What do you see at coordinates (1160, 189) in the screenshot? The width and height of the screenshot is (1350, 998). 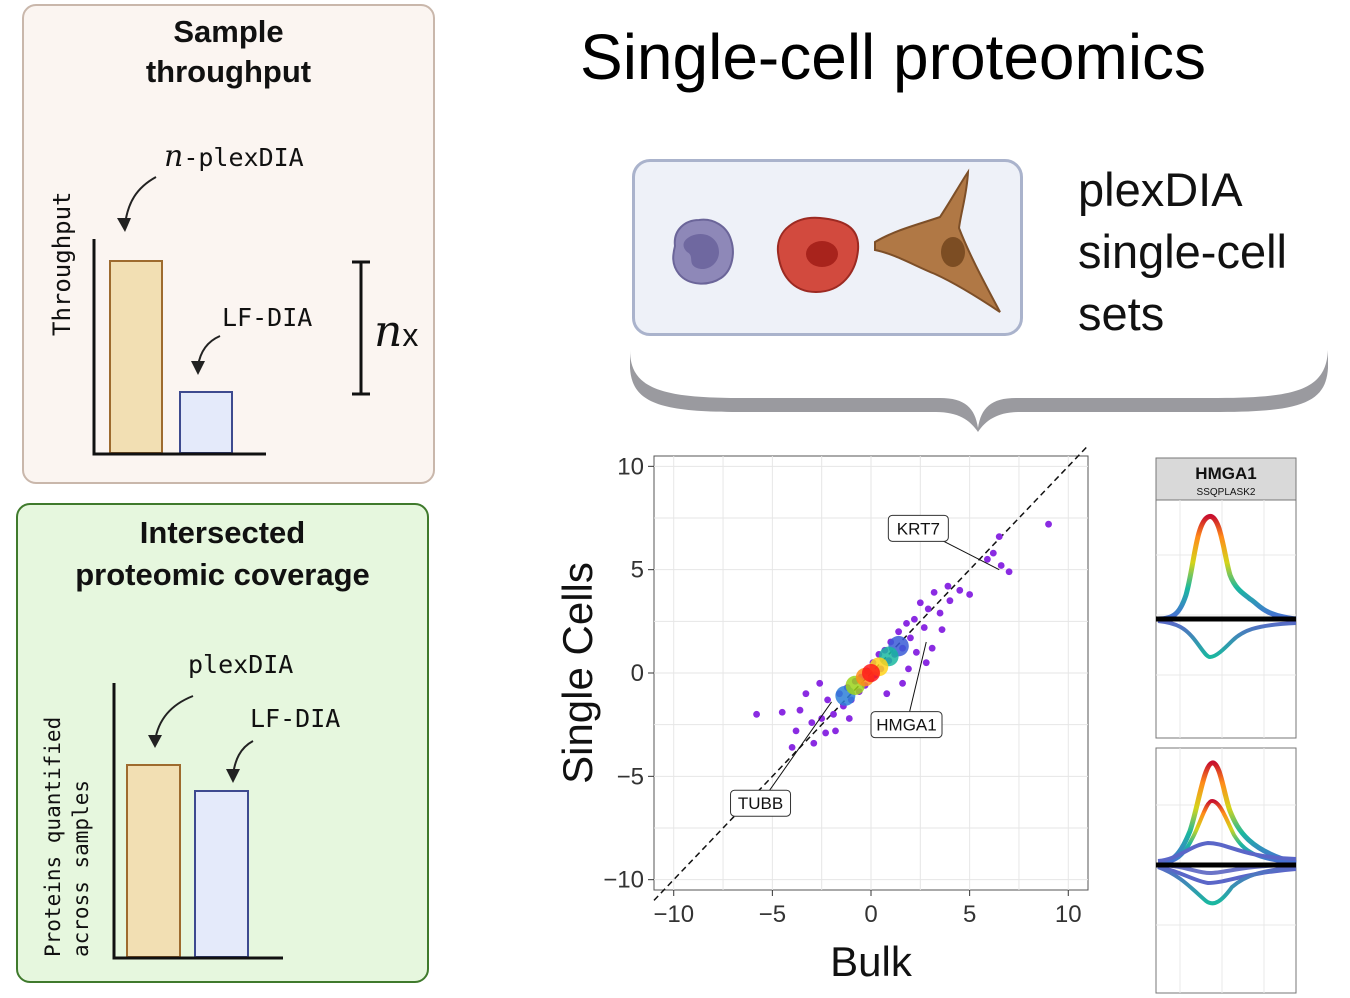 I see `sets-label-line1: plexDIA` at bounding box center [1160, 189].